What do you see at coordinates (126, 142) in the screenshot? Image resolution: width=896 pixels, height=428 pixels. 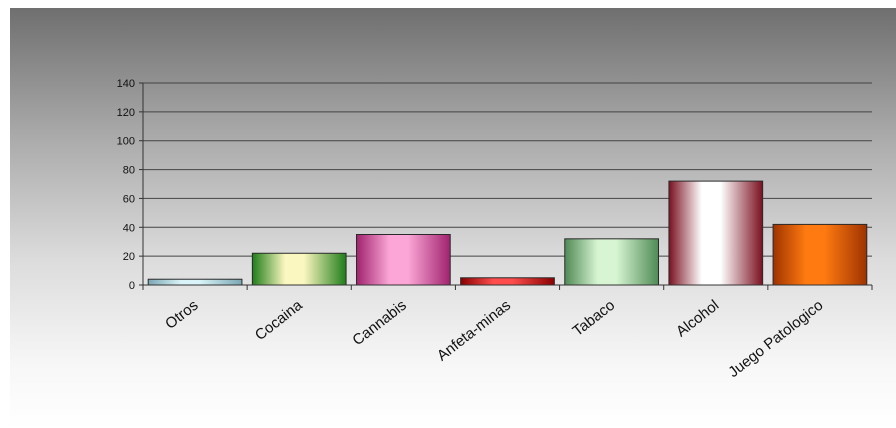 I see `y-tick-label: 100` at bounding box center [126, 142].